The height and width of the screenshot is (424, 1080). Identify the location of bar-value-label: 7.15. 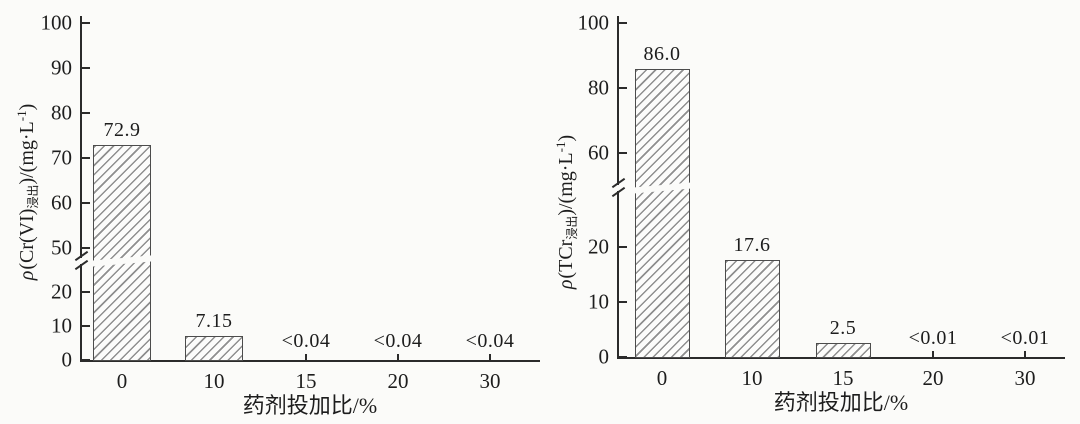
(214, 320).